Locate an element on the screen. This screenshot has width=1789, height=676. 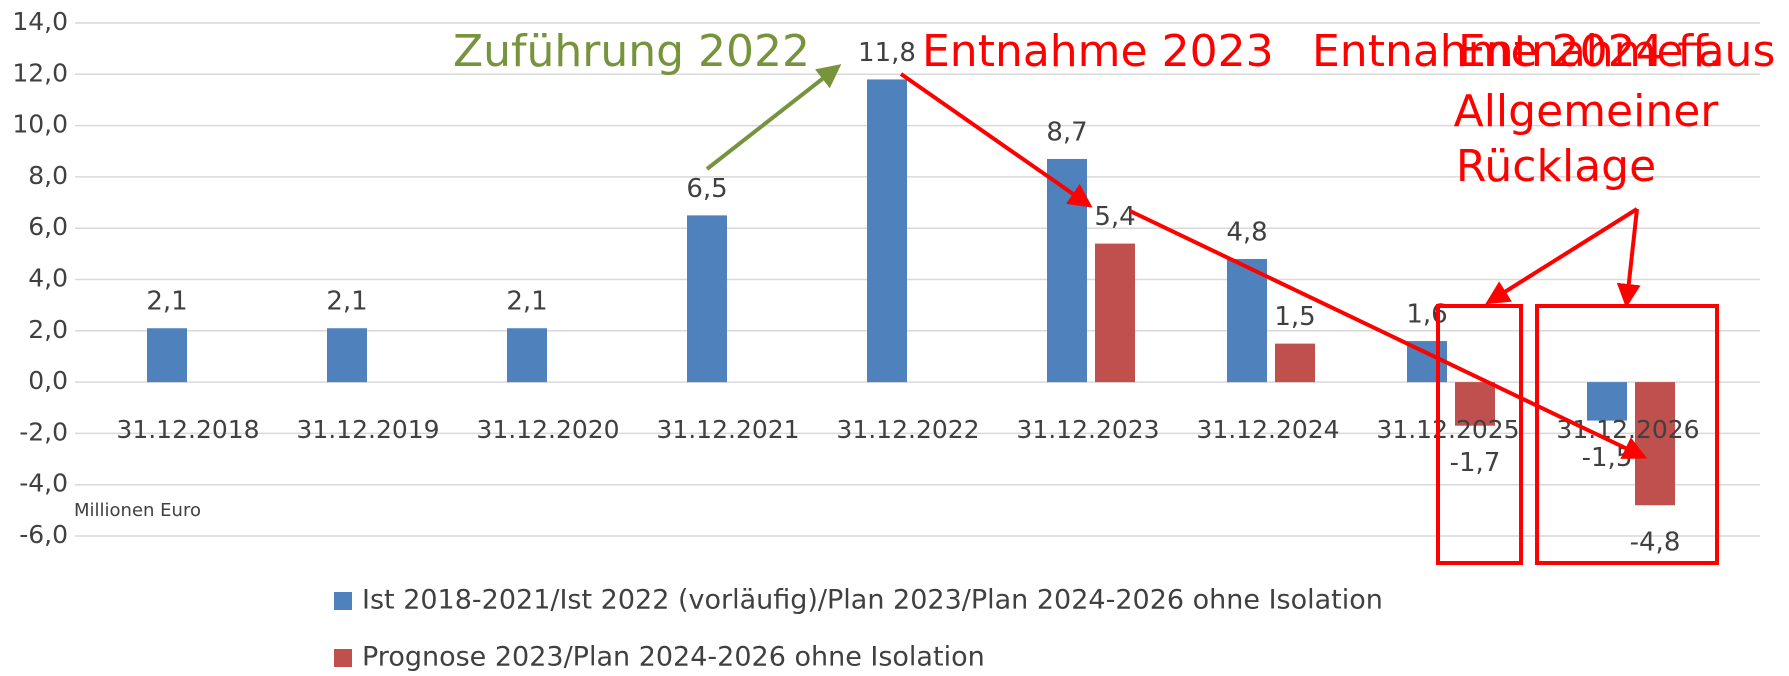
value-label: -1,7 is located at coordinates (1475, 463).